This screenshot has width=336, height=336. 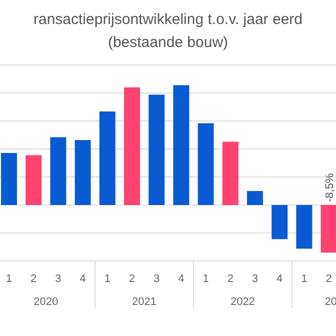 What do you see at coordinates (144, 302) in the screenshot?
I see `text: 2021` at bounding box center [144, 302].